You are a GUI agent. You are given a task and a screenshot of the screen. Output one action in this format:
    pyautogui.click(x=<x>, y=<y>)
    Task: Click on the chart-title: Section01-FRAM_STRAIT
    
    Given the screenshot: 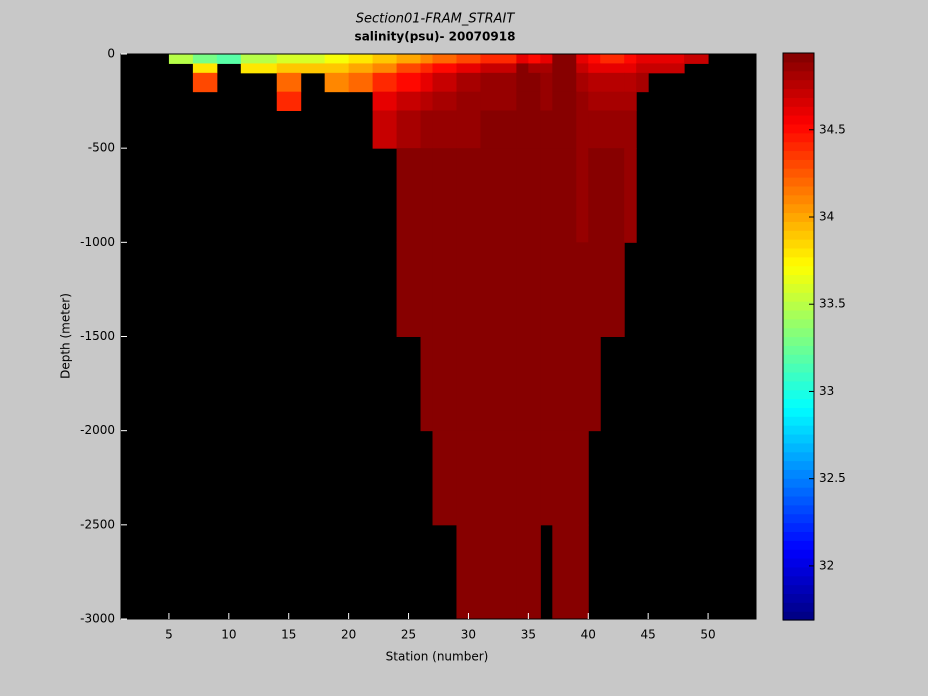 What is the action you would take?
    pyautogui.click(x=436, y=19)
    